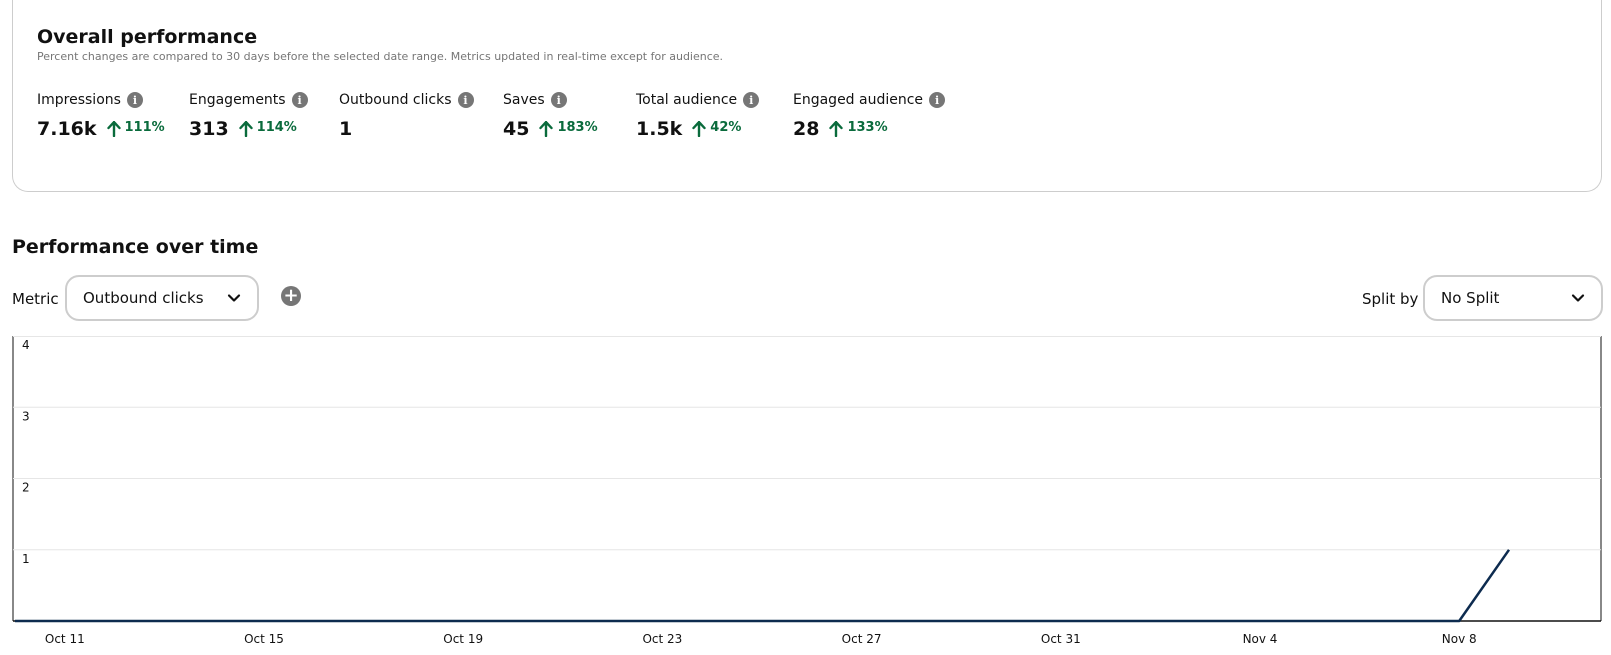 Image resolution: width=1611 pixels, height=655 pixels. Describe the element at coordinates (687, 100) in the screenshot. I see `metric-label: Total audience` at that location.